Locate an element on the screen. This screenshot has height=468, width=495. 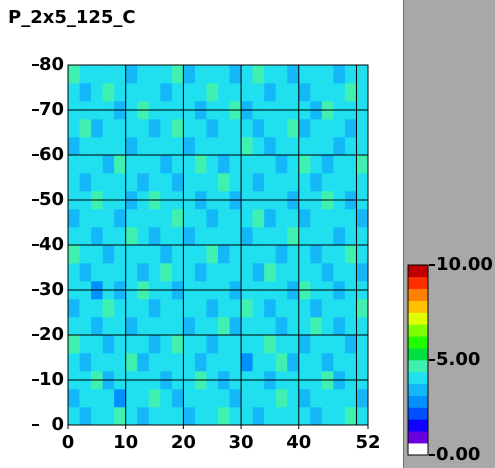
colorbar-tick-label: 0.00 is located at coordinates (458, 454).